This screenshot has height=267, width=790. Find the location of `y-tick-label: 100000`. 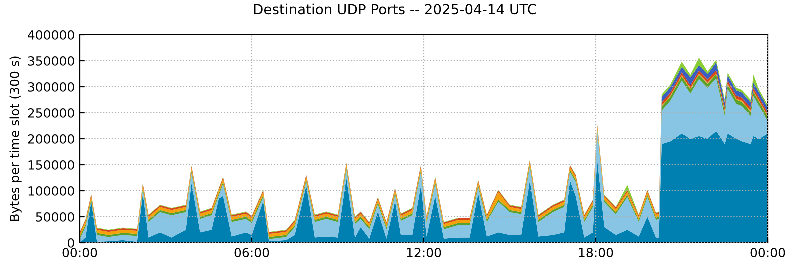

y-tick-label: 100000 is located at coordinates (51, 191).